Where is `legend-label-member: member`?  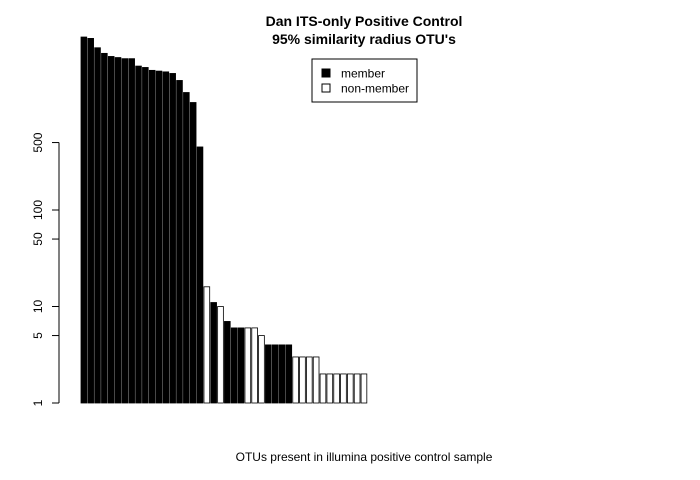
legend-label-member: member is located at coordinates (363, 74).